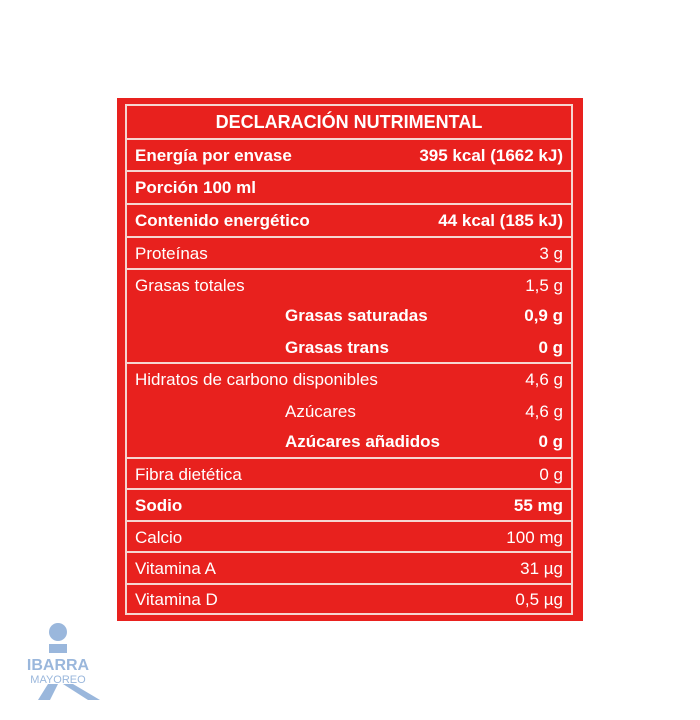 This screenshot has width=700, height=720. Describe the element at coordinates (349, 506) in the screenshot. I see `table-row: Sodio 55 mg` at that location.